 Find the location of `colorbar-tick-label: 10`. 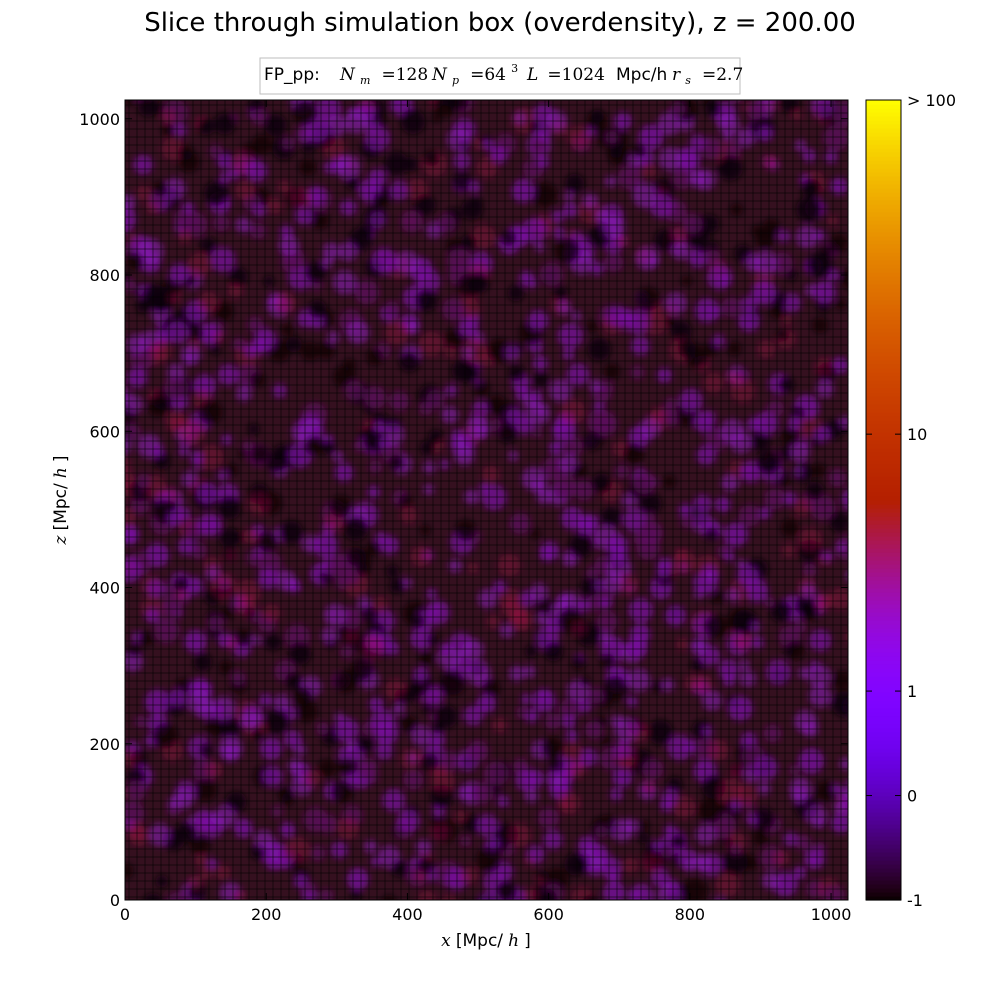

colorbar-tick-label: 10 is located at coordinates (917, 434).